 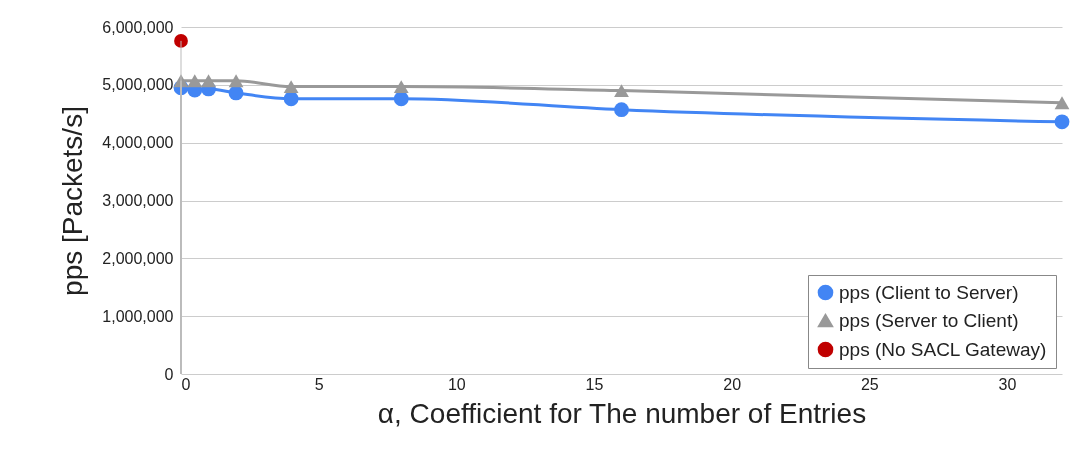 I want to click on legend-label: pps (No SACL Gateway), so click(x=943, y=349).